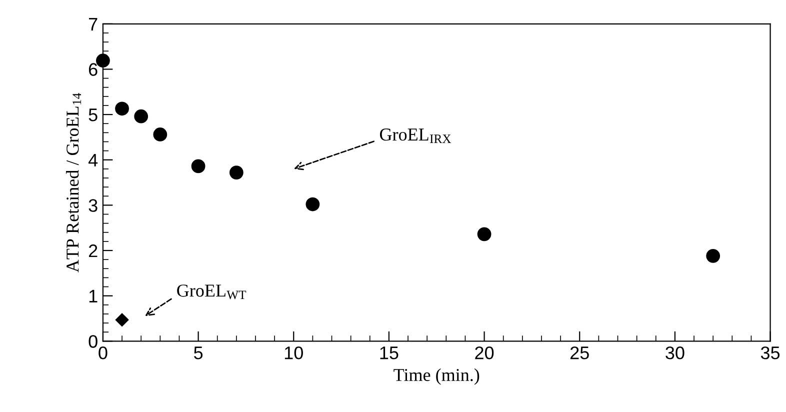 Image resolution: width=786 pixels, height=412 pixels. I want to click on x-tick-label: 15, so click(389, 353).